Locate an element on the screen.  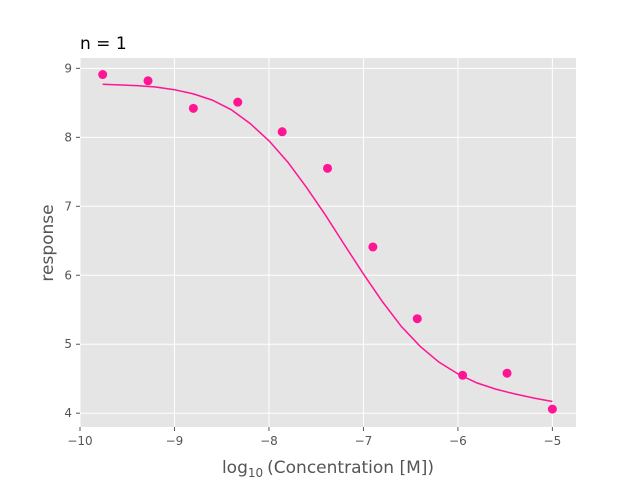
x-tick-label: −7 is located at coordinates (364, 441).